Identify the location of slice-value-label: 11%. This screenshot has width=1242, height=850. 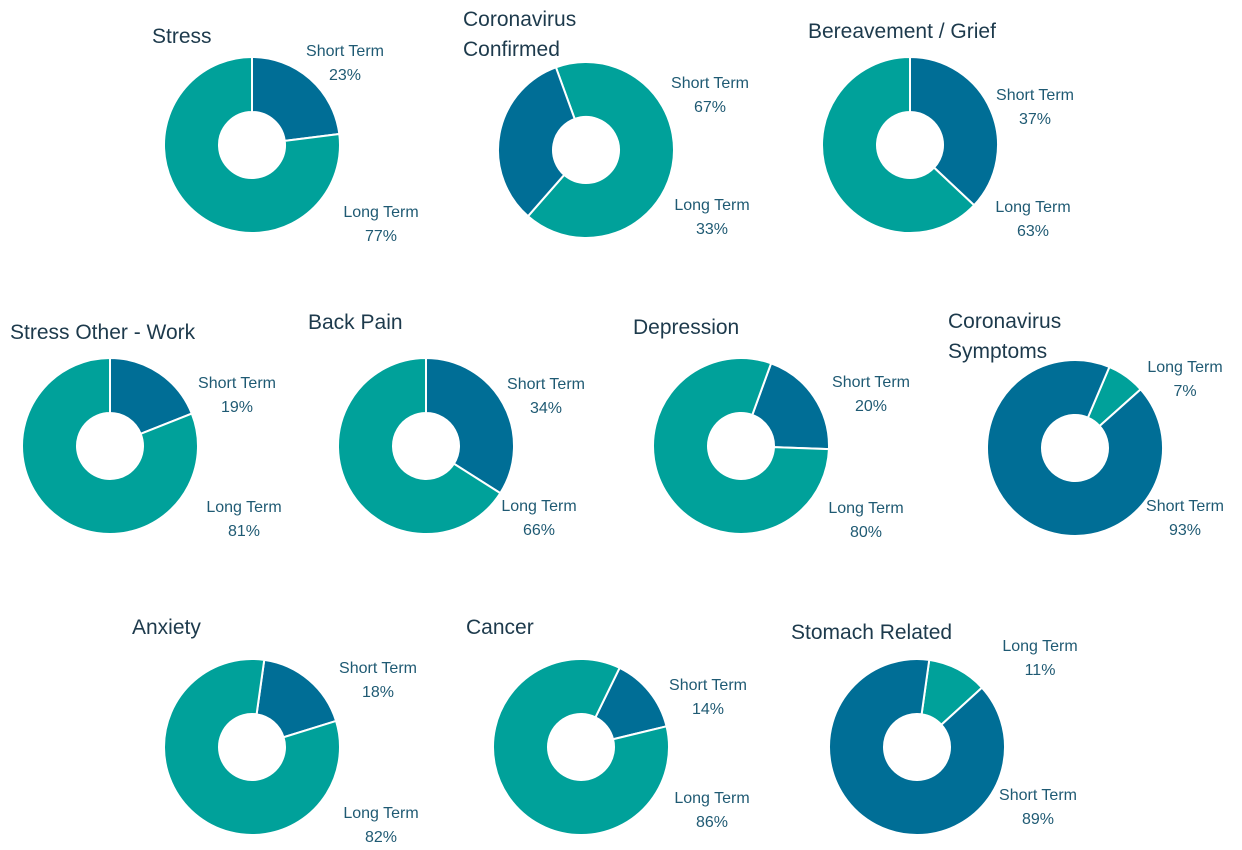
(1040, 670).